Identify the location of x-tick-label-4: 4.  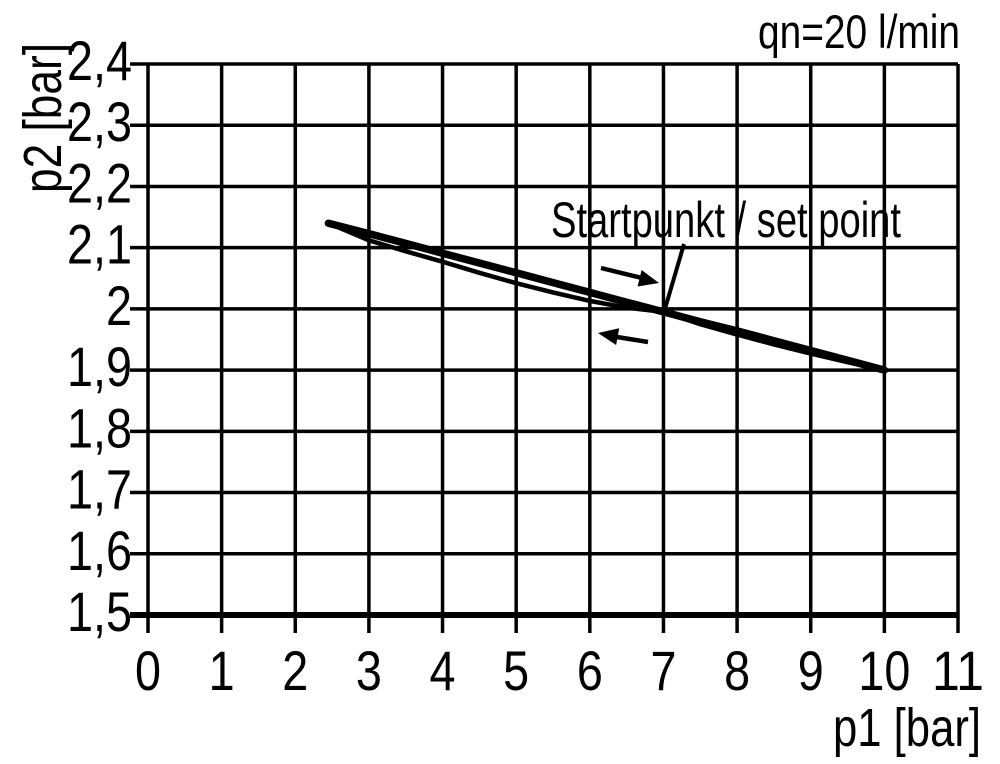
(443, 670).